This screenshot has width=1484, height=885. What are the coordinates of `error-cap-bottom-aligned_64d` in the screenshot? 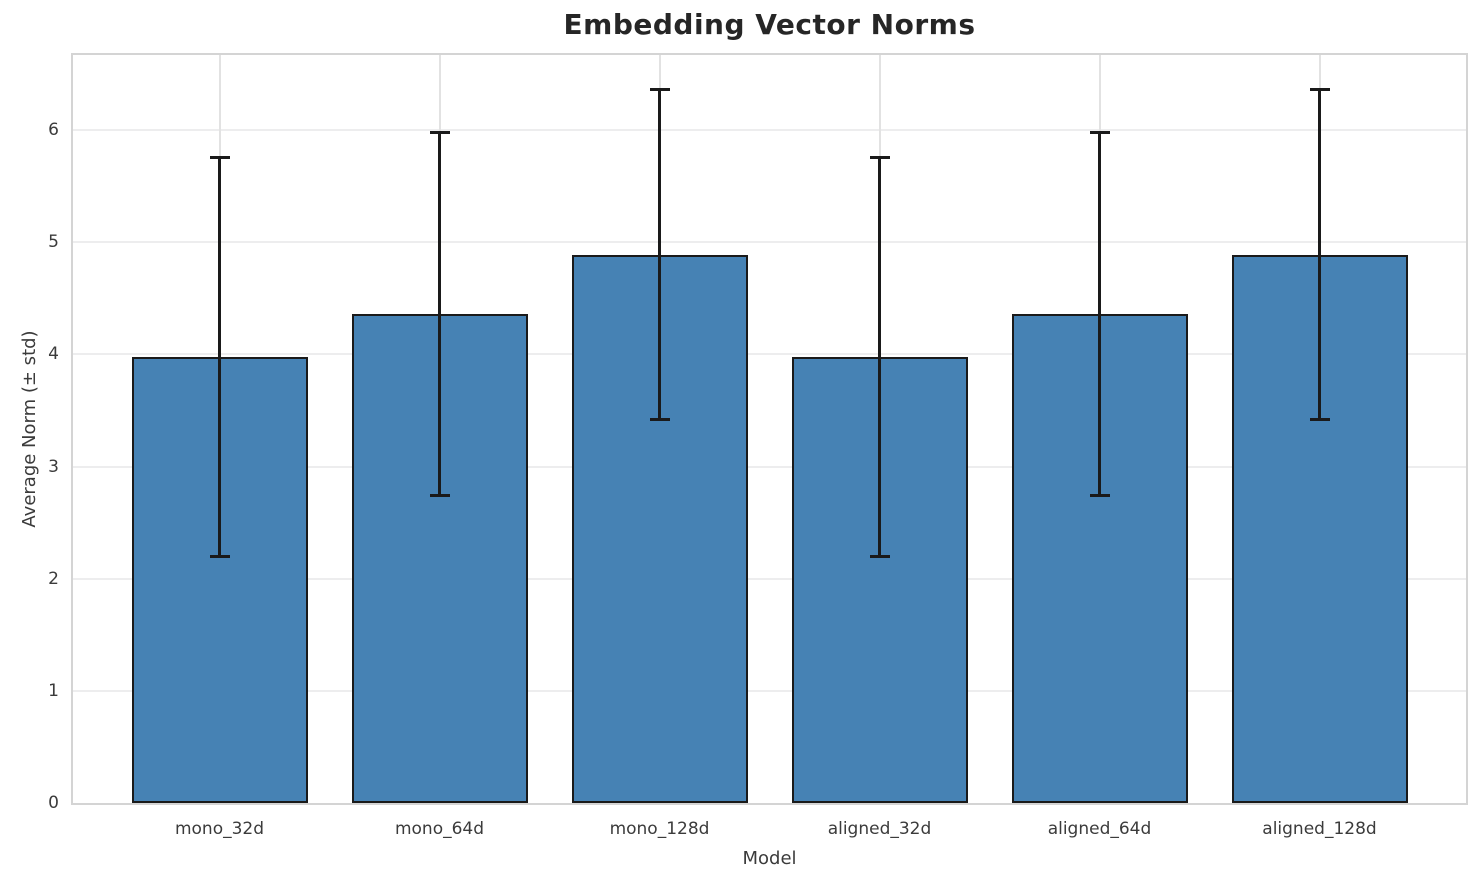 It's located at (1099, 496).